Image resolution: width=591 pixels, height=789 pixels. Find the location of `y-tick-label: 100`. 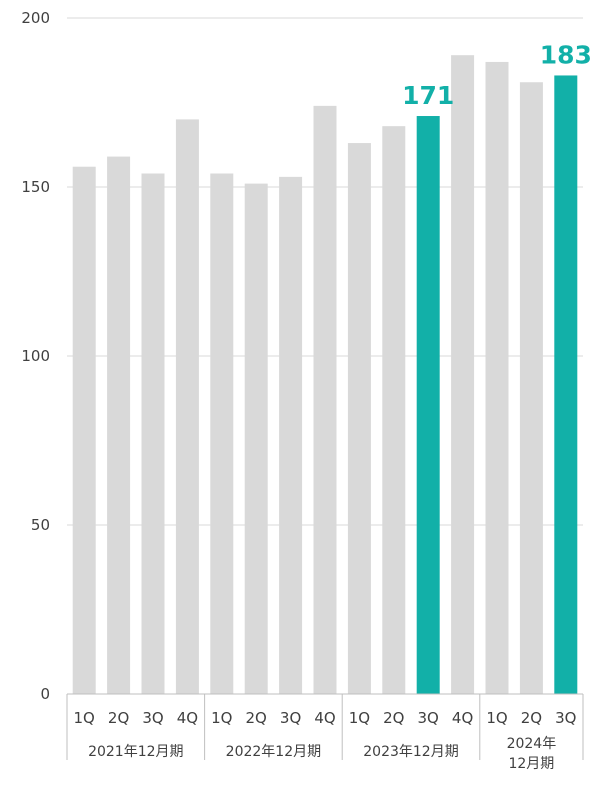

y-tick-label: 100 is located at coordinates (35, 356).